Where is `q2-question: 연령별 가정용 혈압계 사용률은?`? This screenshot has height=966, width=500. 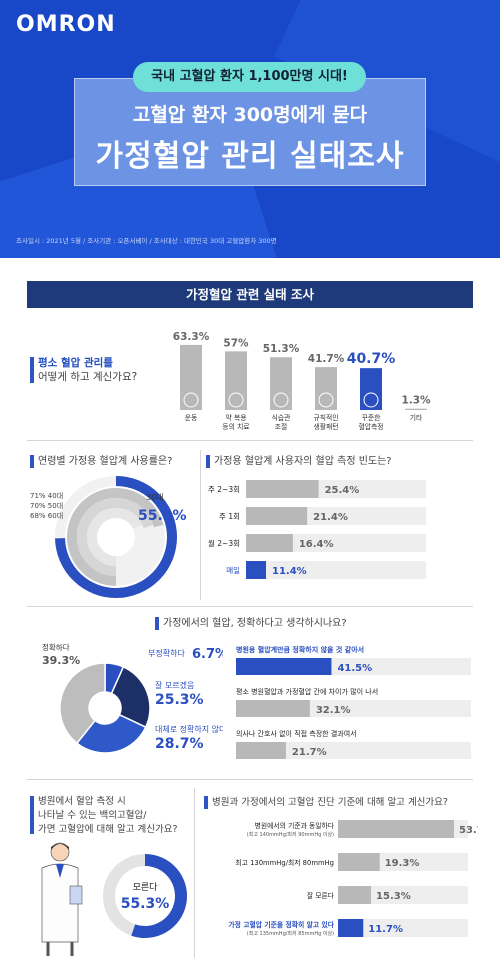 q2-question: 연령별 가정용 혈압계 사용률은? is located at coordinates (105, 461).